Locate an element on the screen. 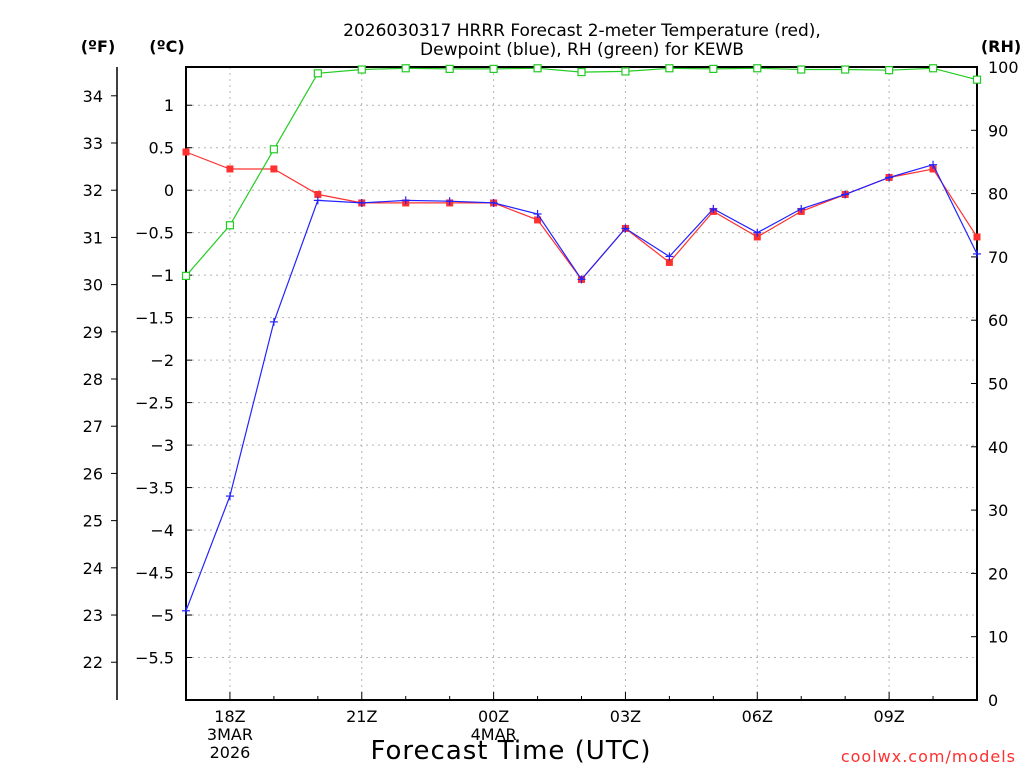  celsius-tick-label: −0.5 is located at coordinates (154, 233).